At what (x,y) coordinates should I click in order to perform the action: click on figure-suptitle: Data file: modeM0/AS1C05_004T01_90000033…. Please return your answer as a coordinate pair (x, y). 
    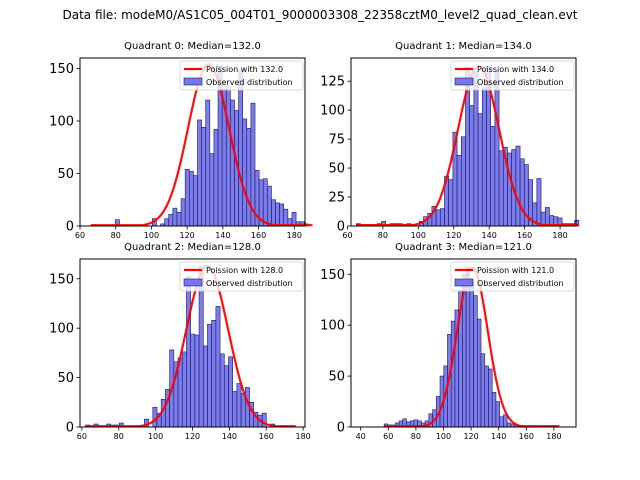
    Looking at the image, I should click on (320, 15).